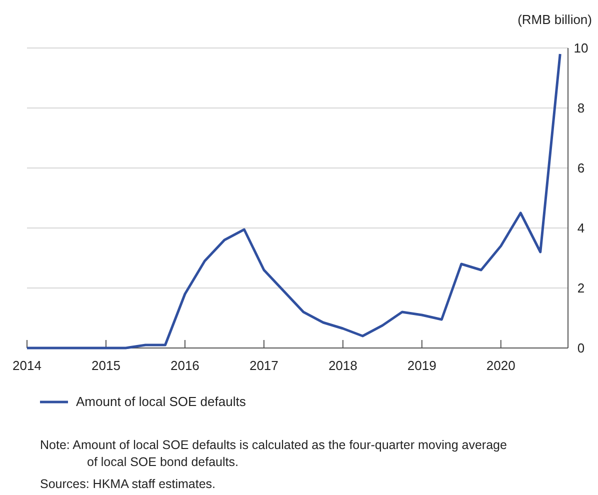 The width and height of the screenshot is (598, 495). I want to click on y-tick-label: 6, so click(581, 168).